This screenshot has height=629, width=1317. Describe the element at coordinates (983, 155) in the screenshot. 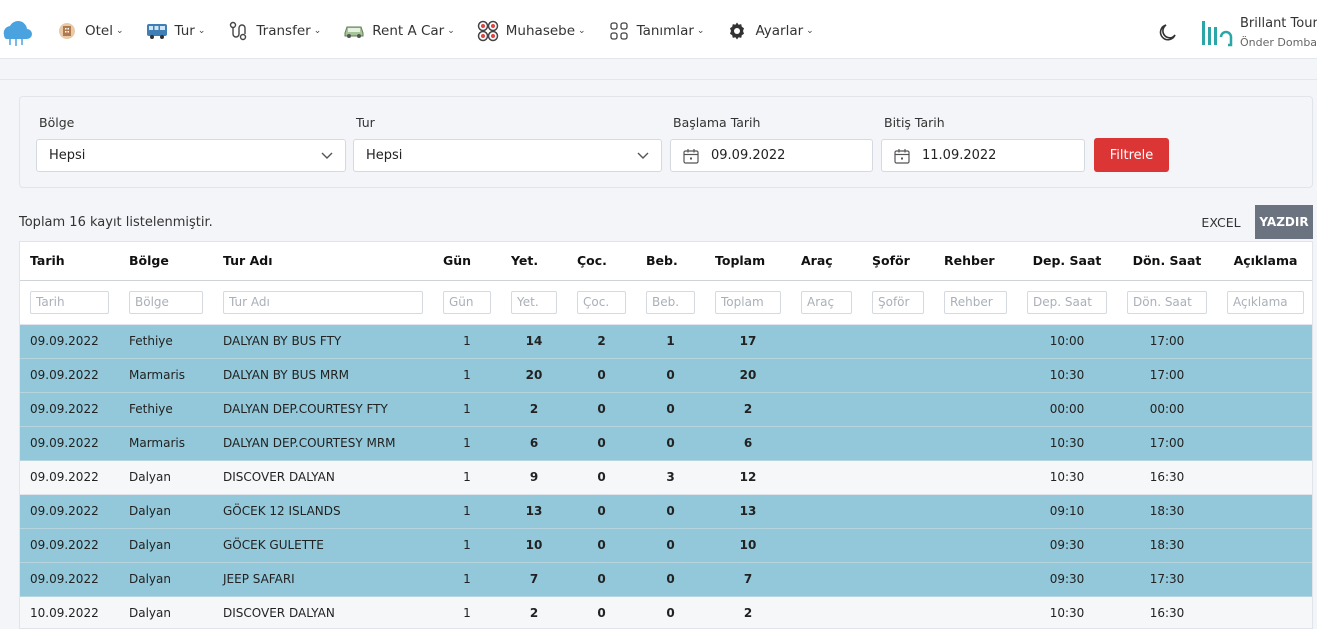

I see `end-date-input: 11.09.2022` at that location.